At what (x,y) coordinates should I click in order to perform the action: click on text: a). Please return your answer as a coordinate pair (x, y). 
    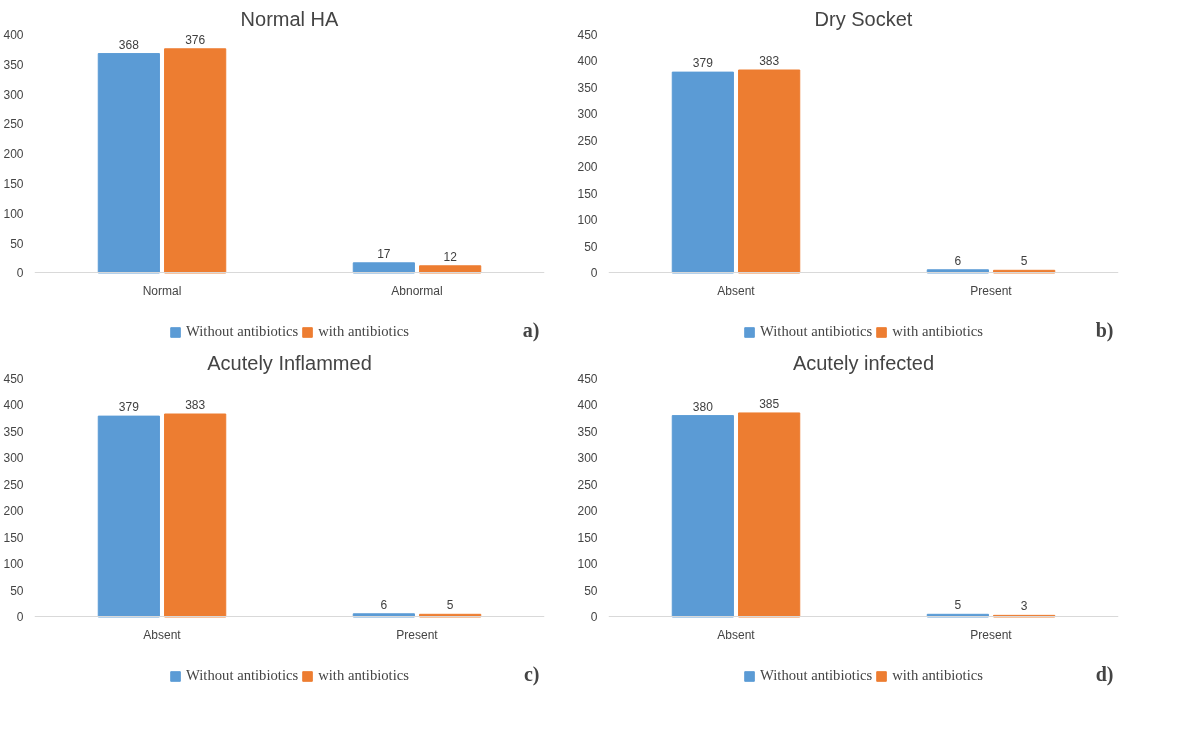
    Looking at the image, I should click on (531, 330).